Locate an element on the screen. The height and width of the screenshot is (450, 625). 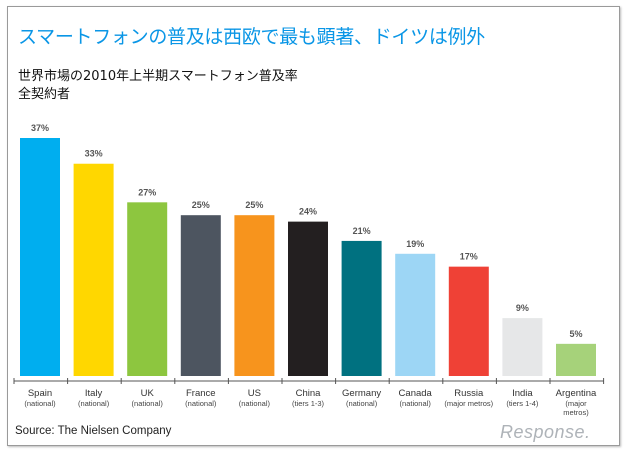
bar-argentina is located at coordinates (576, 359).